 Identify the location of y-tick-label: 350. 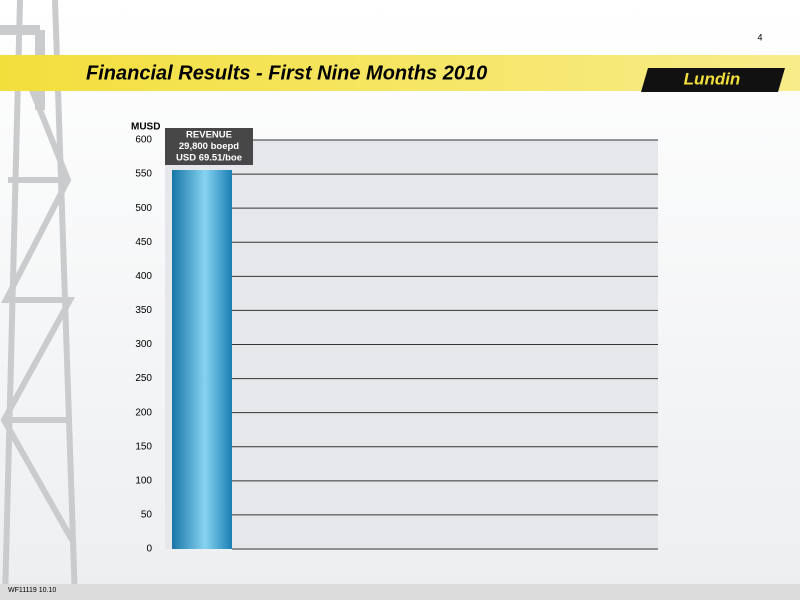
(143, 310).